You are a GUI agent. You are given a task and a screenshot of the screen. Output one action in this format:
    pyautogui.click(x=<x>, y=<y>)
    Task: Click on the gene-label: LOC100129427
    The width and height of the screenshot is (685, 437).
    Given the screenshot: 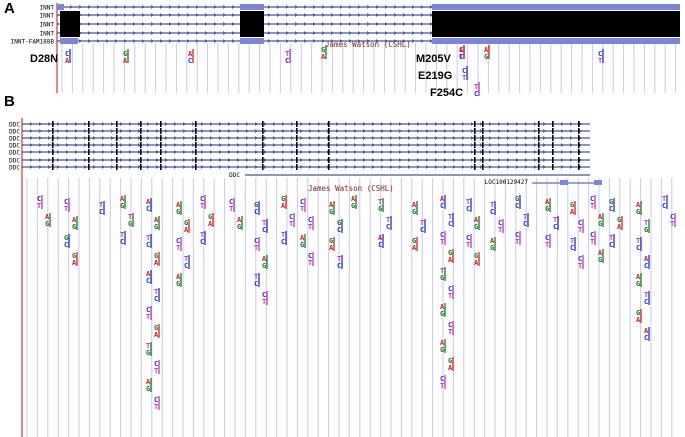 What is the action you would take?
    pyautogui.click(x=507, y=182)
    